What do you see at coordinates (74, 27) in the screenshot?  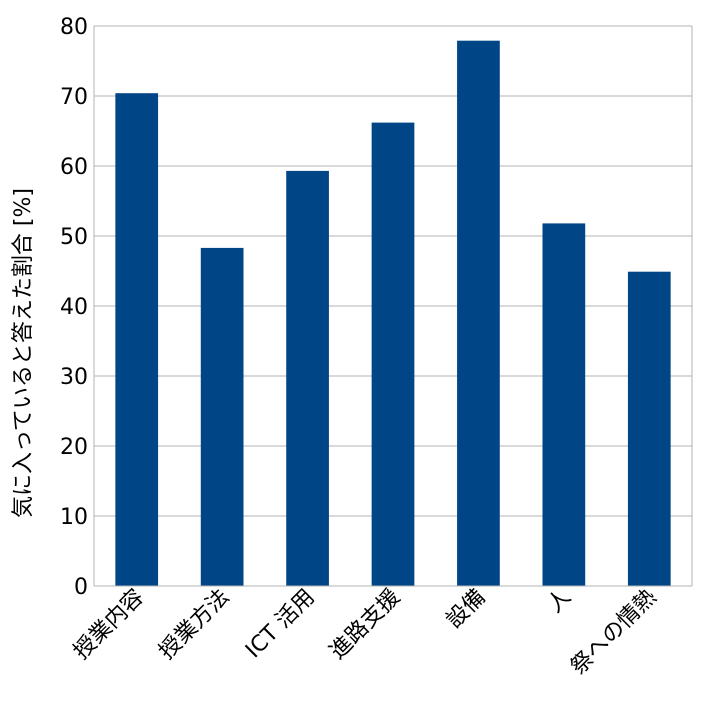 I see `y-tick-label: 80` at bounding box center [74, 27].